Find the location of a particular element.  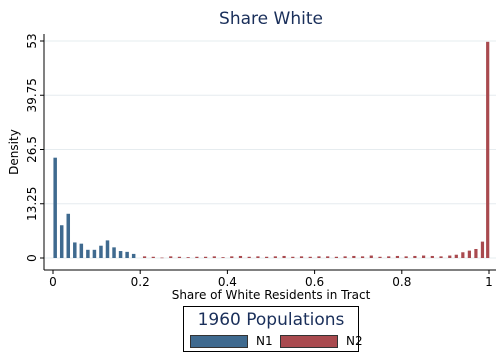

x-tick-label: 0.4 is located at coordinates (227, 282).